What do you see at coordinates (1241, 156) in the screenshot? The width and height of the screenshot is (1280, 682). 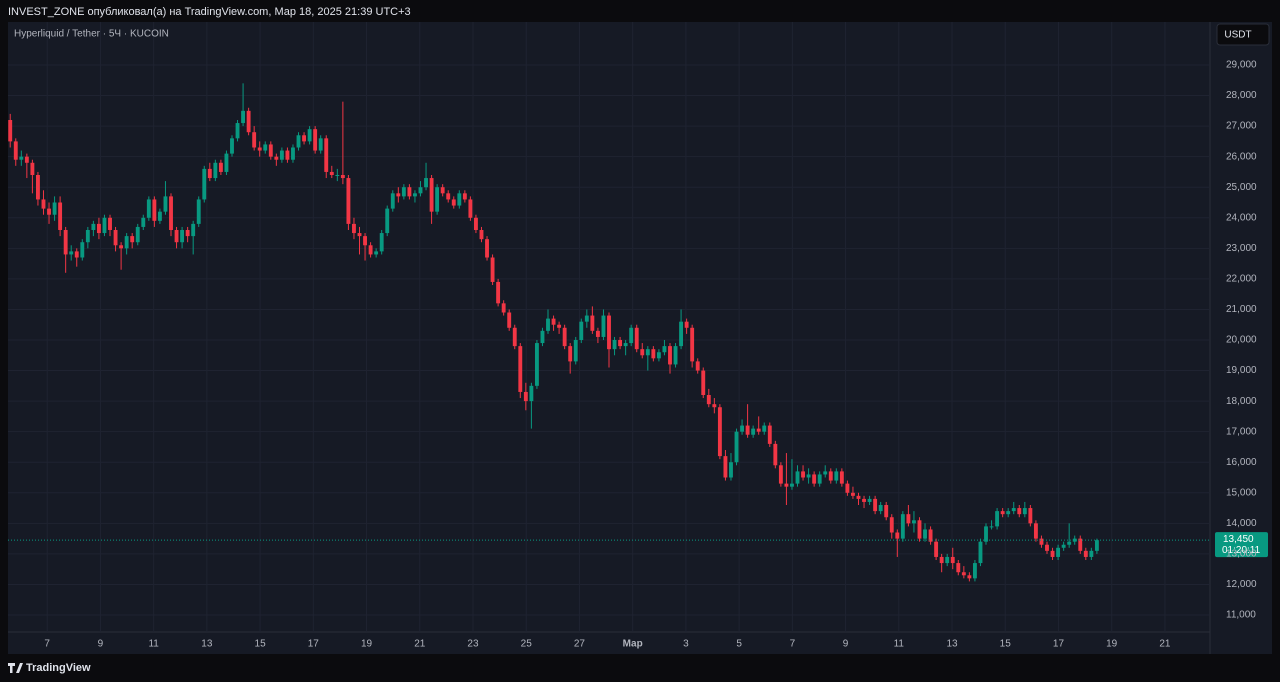 I see `y-tick-label: 26,000` at bounding box center [1241, 156].